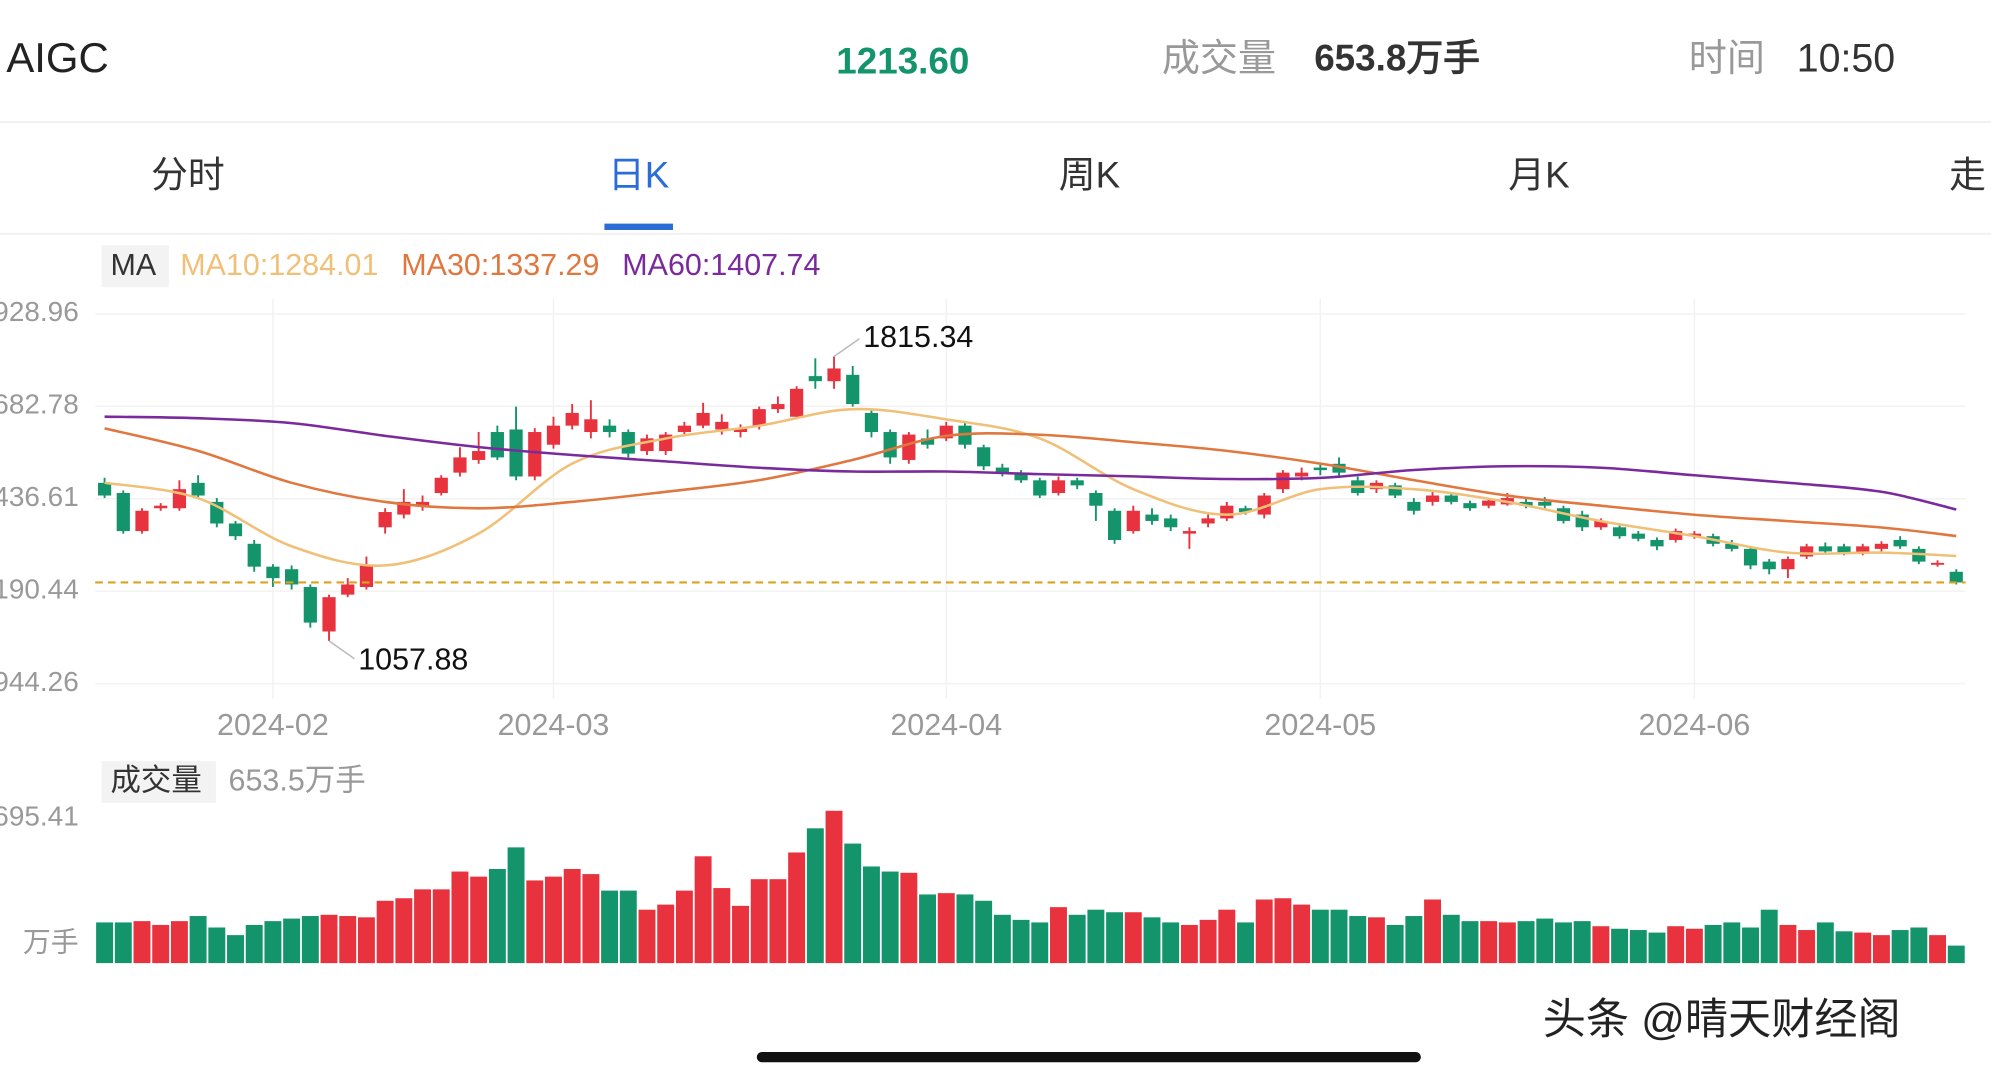  Describe the element at coordinates (158, 782) in the screenshot. I see `volume-title-box` at that location.